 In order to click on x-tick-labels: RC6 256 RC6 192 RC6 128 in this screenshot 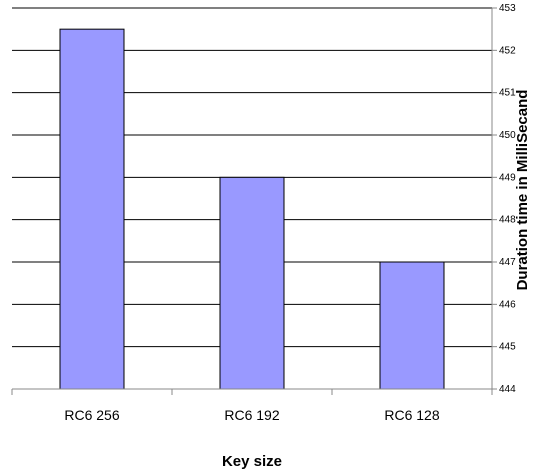, I will do `click(251, 415)`.